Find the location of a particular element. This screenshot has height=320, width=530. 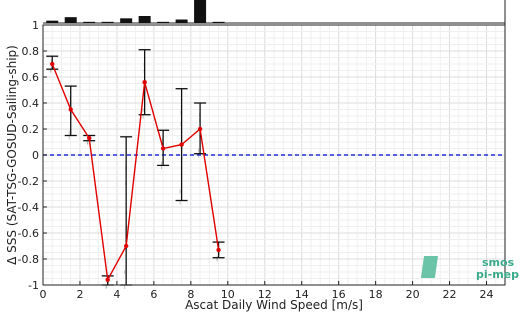

logo-line2: pi-mep is located at coordinates (497, 274).